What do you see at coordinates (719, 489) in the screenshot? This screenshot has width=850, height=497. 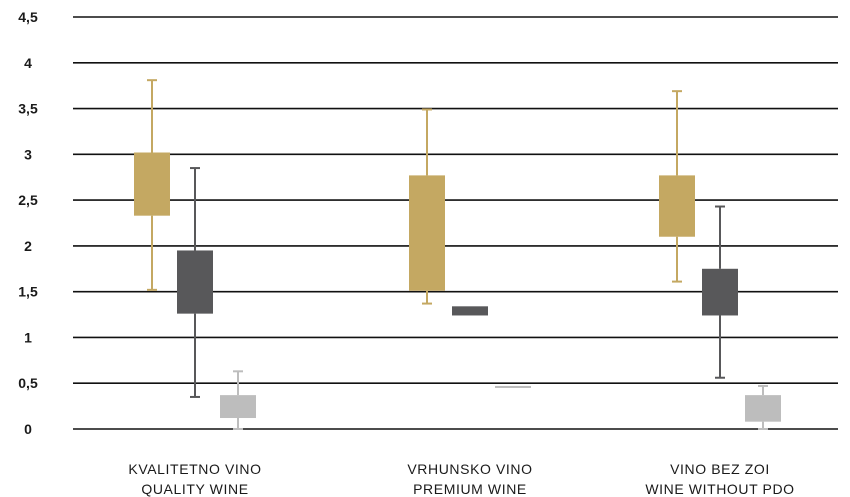 I see `category-label-line2: WINE WITHOUT PDO` at bounding box center [719, 489].